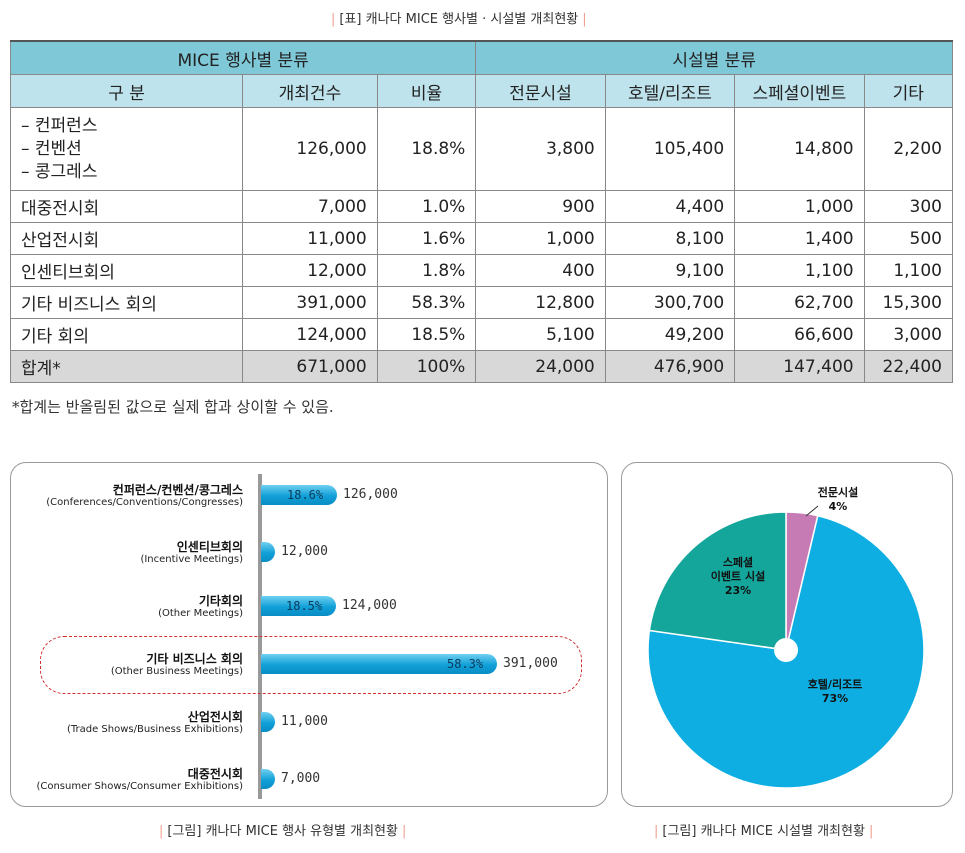  I want to click on row-label: 기타 비즈니스 회의, so click(126, 302).